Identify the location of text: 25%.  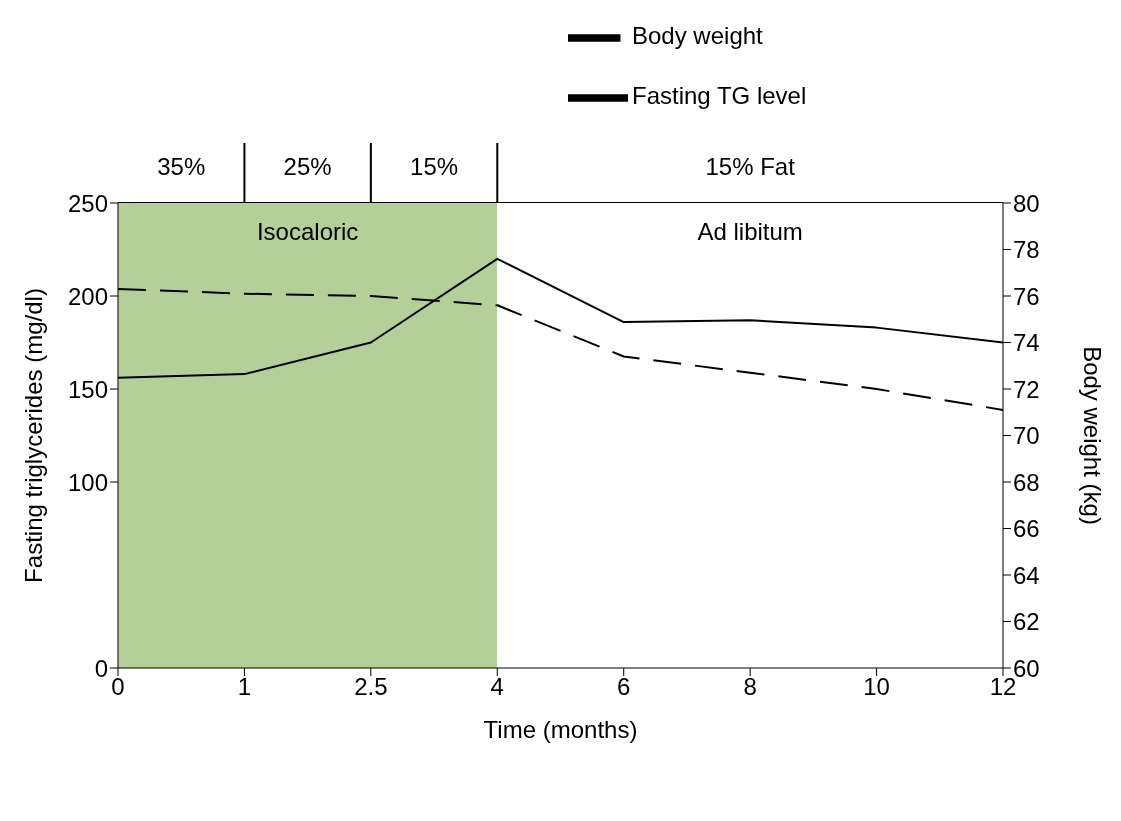
(307, 166).